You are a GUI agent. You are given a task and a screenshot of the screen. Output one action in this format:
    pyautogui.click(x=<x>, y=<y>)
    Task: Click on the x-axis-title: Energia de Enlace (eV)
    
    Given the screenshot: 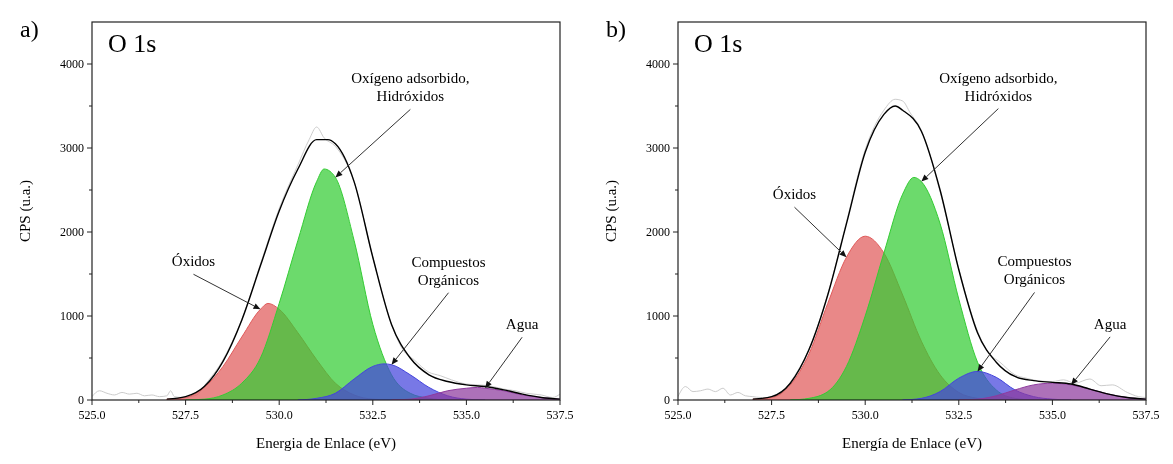 What is the action you would take?
    pyautogui.click(x=326, y=443)
    